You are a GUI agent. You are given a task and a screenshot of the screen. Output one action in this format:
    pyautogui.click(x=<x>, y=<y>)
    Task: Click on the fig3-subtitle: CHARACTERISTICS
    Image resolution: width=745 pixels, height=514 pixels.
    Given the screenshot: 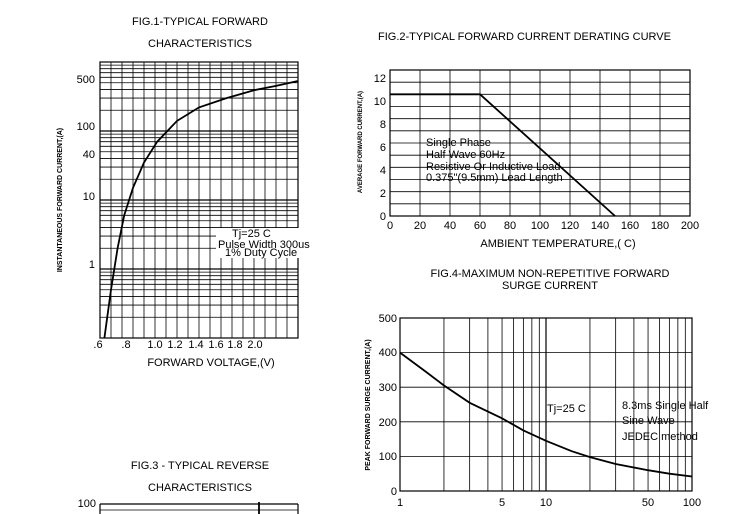 What is the action you would take?
    pyautogui.click(x=200, y=488)
    